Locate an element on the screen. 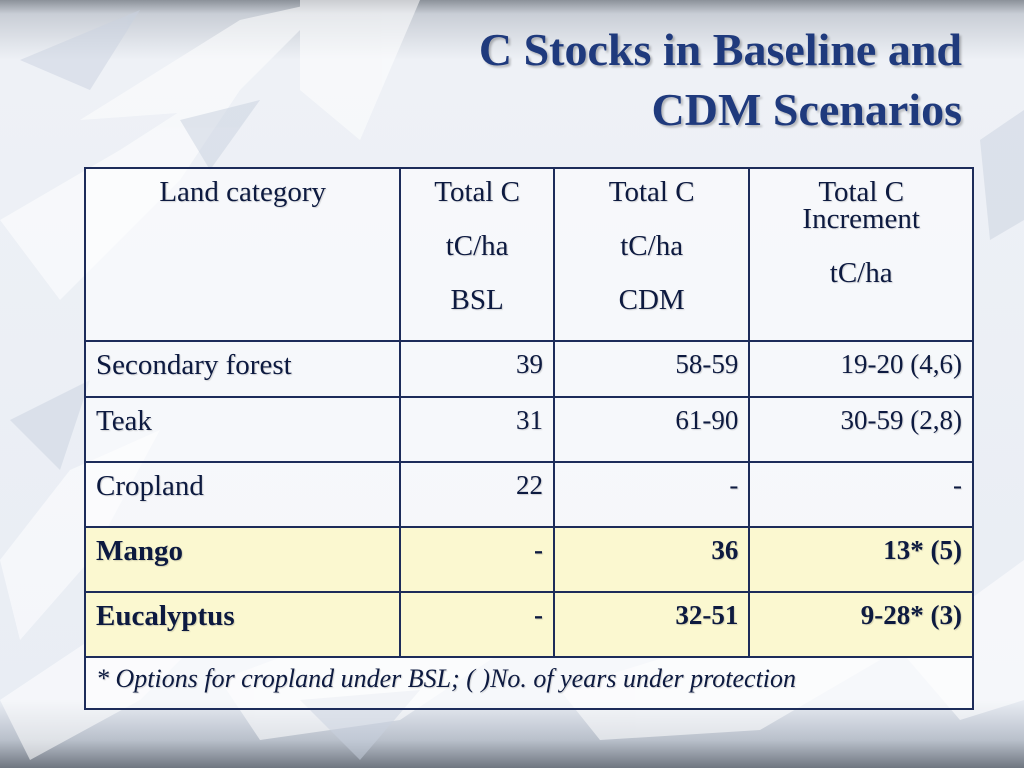  row-cdm-value: 32-51 is located at coordinates (651, 624).